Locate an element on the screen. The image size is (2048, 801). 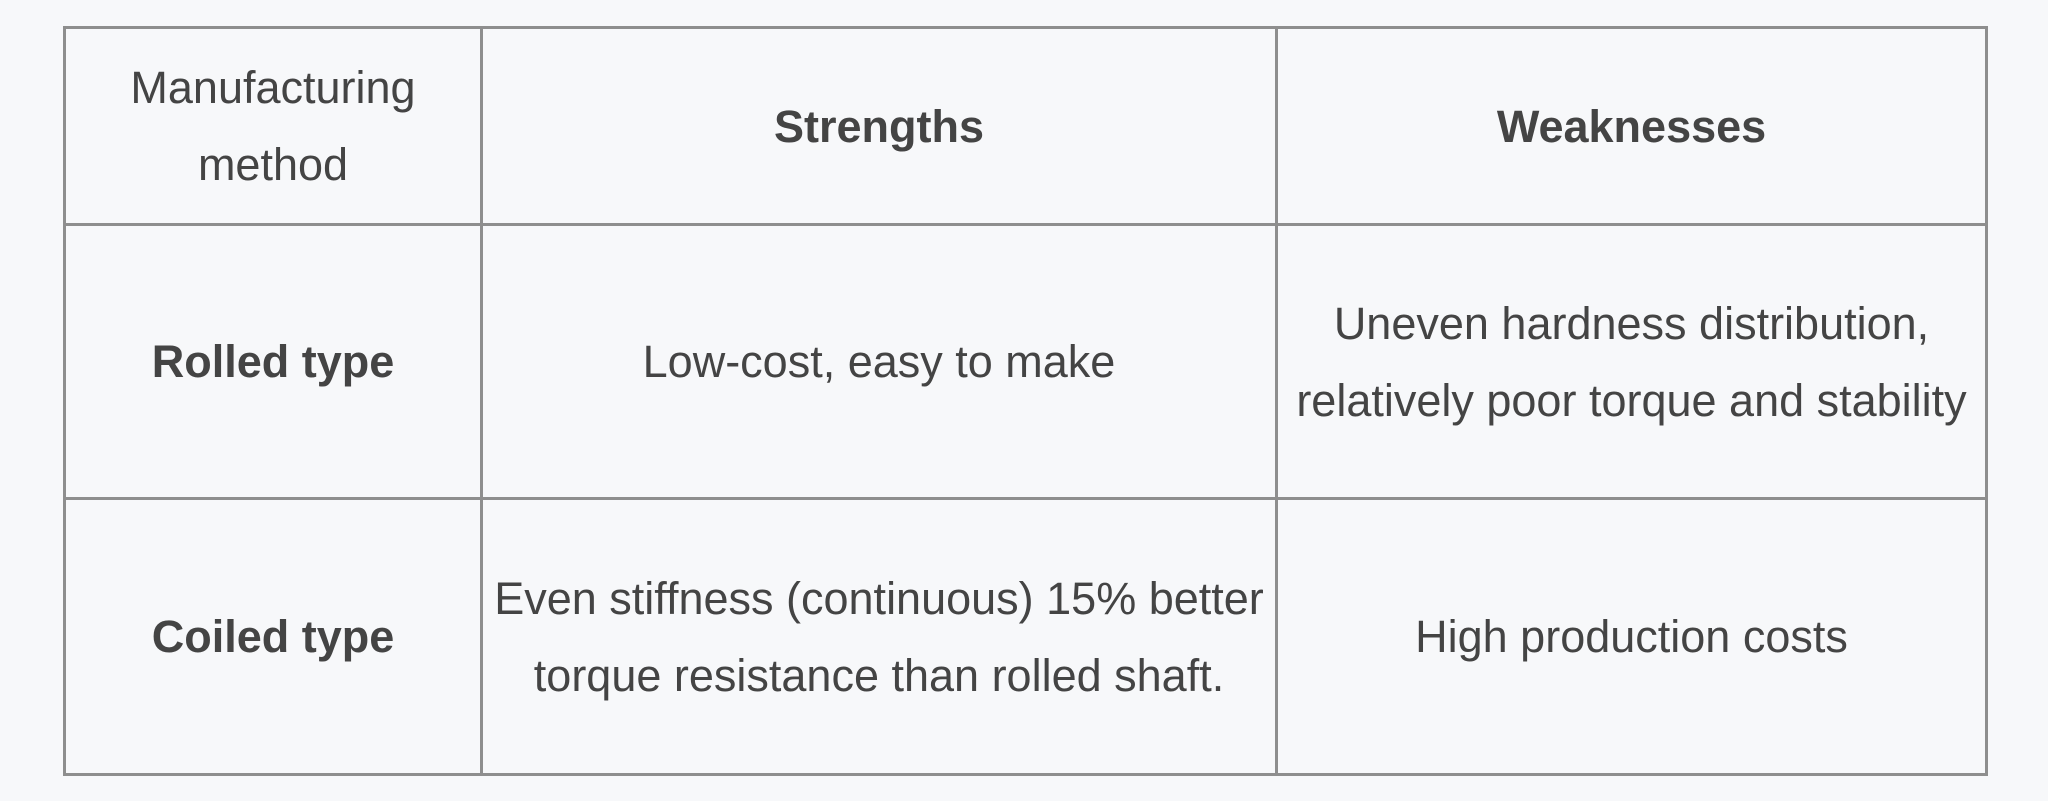
header-strengths: Strengths is located at coordinates (879, 126).